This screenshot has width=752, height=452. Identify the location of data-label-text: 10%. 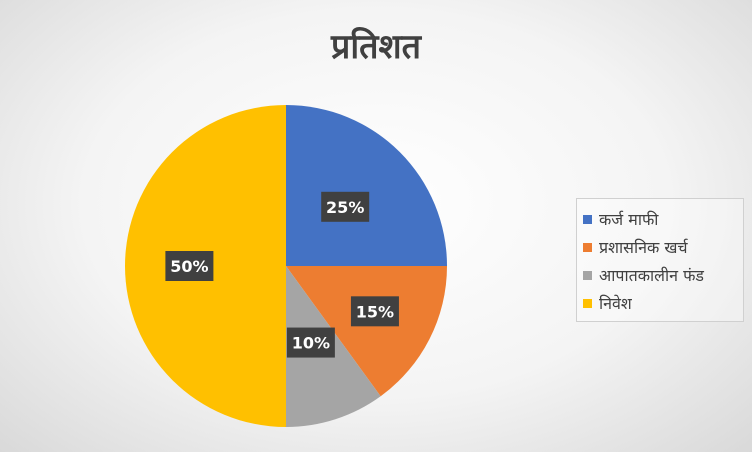
(311, 343).